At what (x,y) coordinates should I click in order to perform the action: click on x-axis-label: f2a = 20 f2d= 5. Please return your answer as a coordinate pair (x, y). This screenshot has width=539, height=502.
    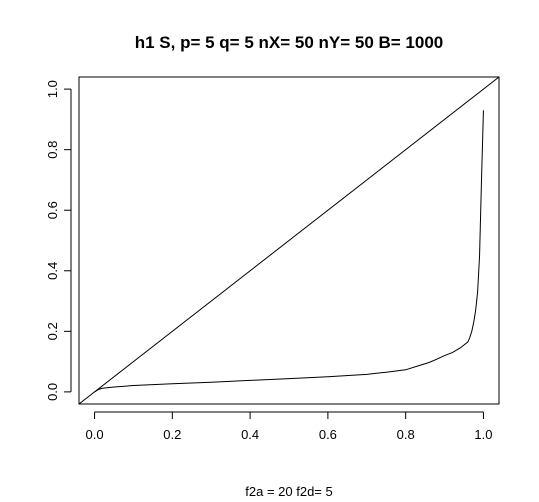
    Looking at the image, I should click on (288, 491).